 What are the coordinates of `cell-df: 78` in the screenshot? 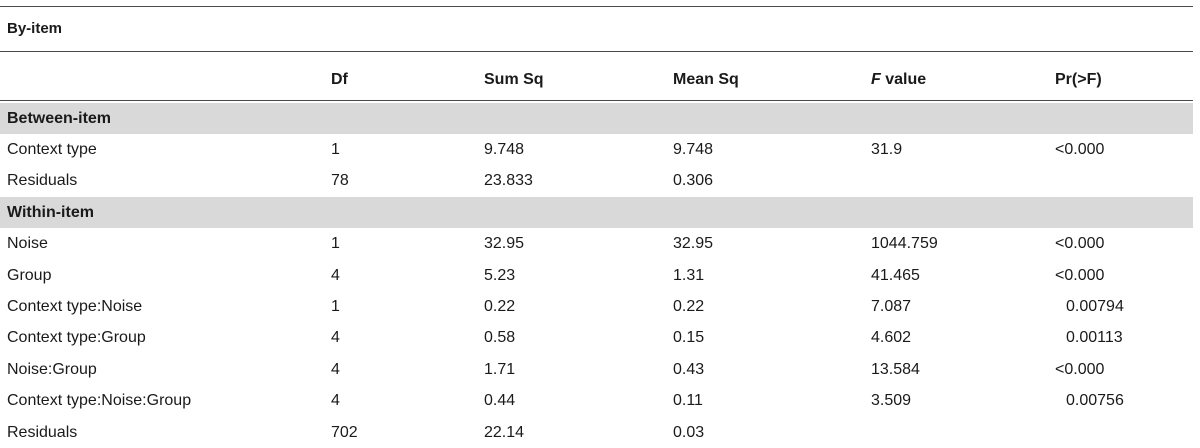 It's located at (340, 181).